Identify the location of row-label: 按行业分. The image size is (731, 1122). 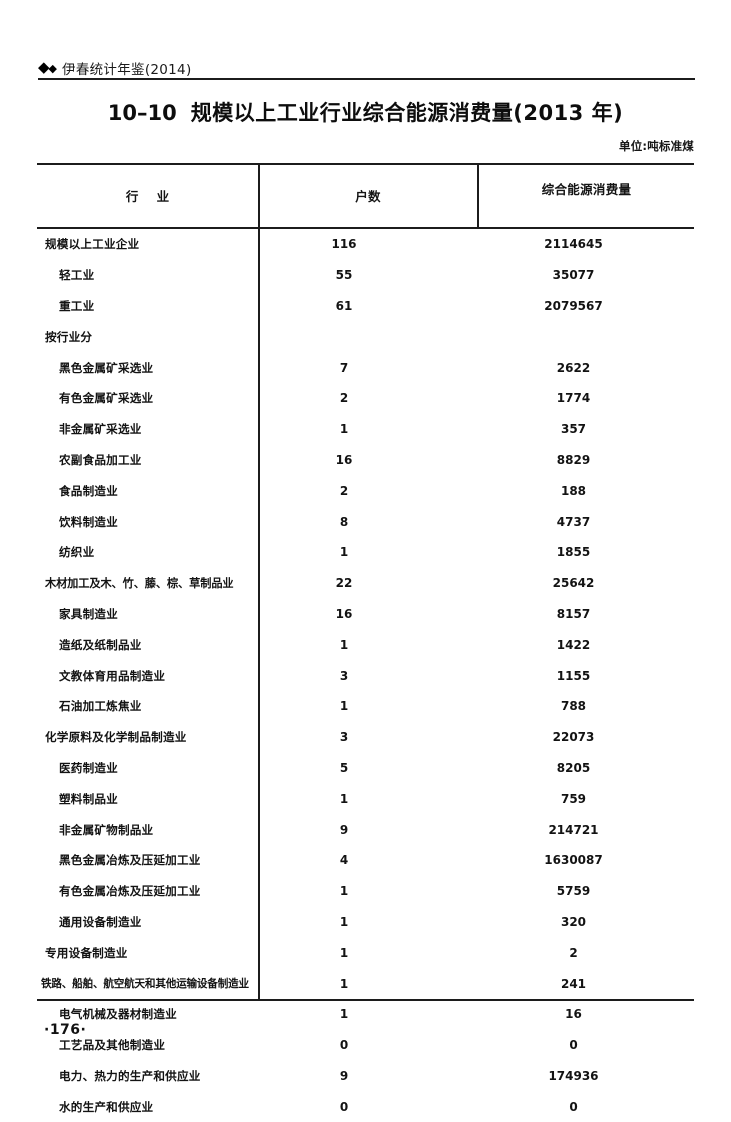
(69, 336).